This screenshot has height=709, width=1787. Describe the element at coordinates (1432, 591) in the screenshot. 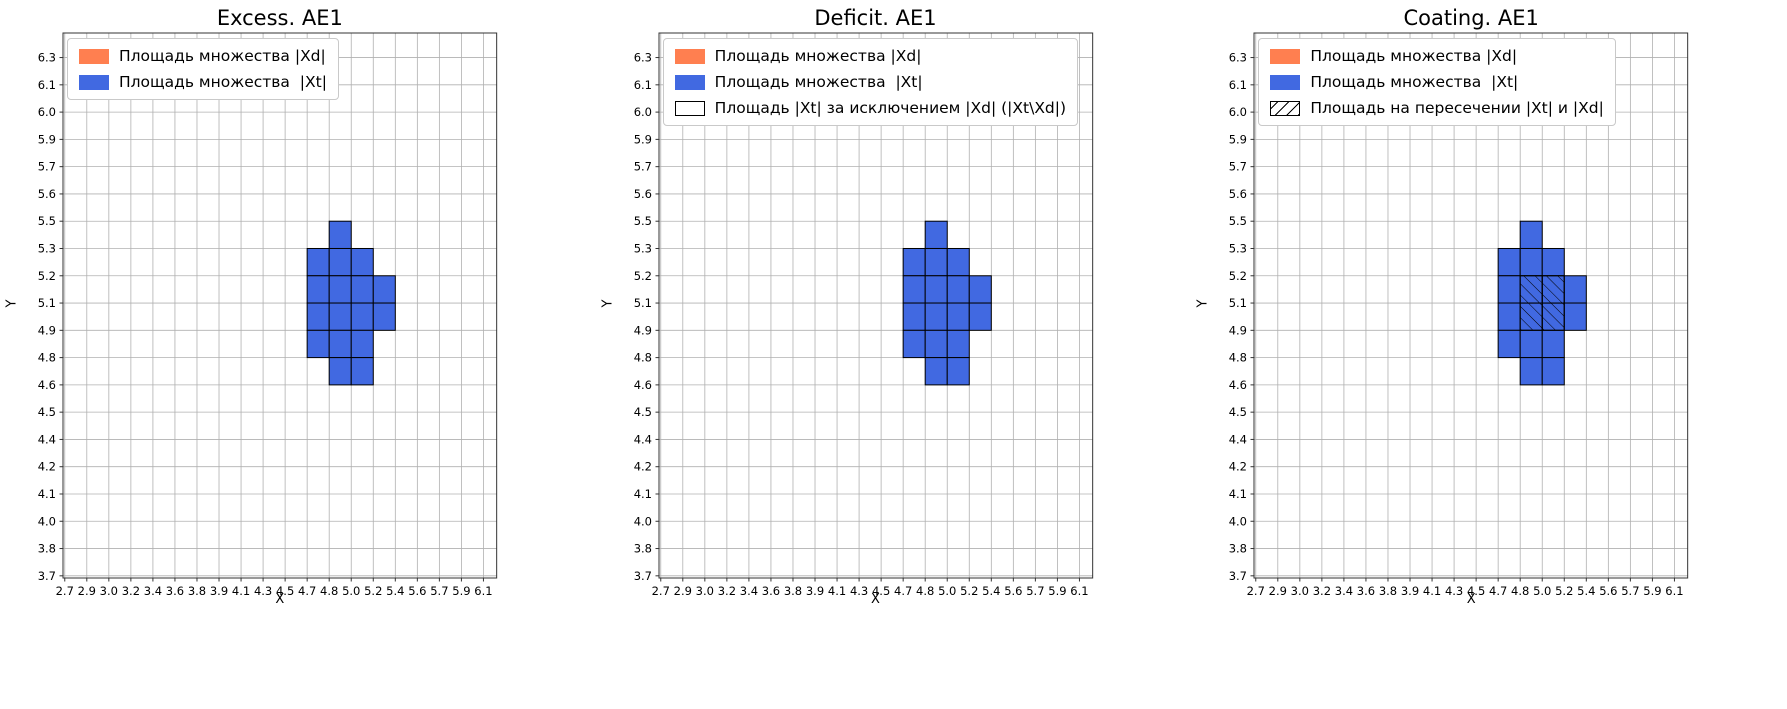

I see `x-tick-label: 4.1` at that location.